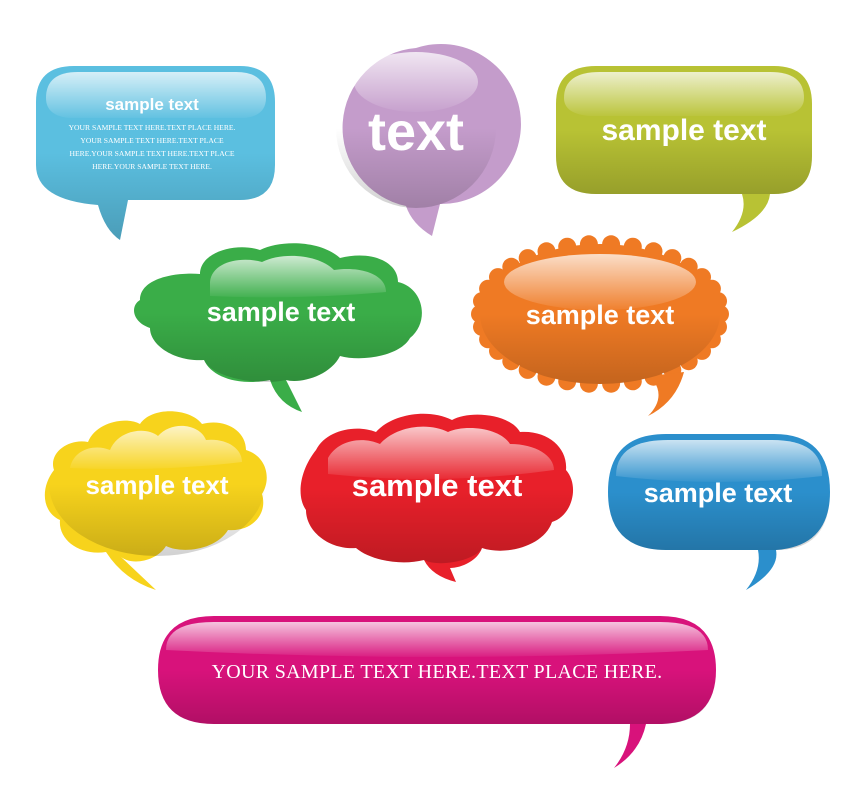 This screenshot has width=860, height=794. Describe the element at coordinates (278, 327) in the screenshot. I see `green-cloud-bubble: sample text` at that location.